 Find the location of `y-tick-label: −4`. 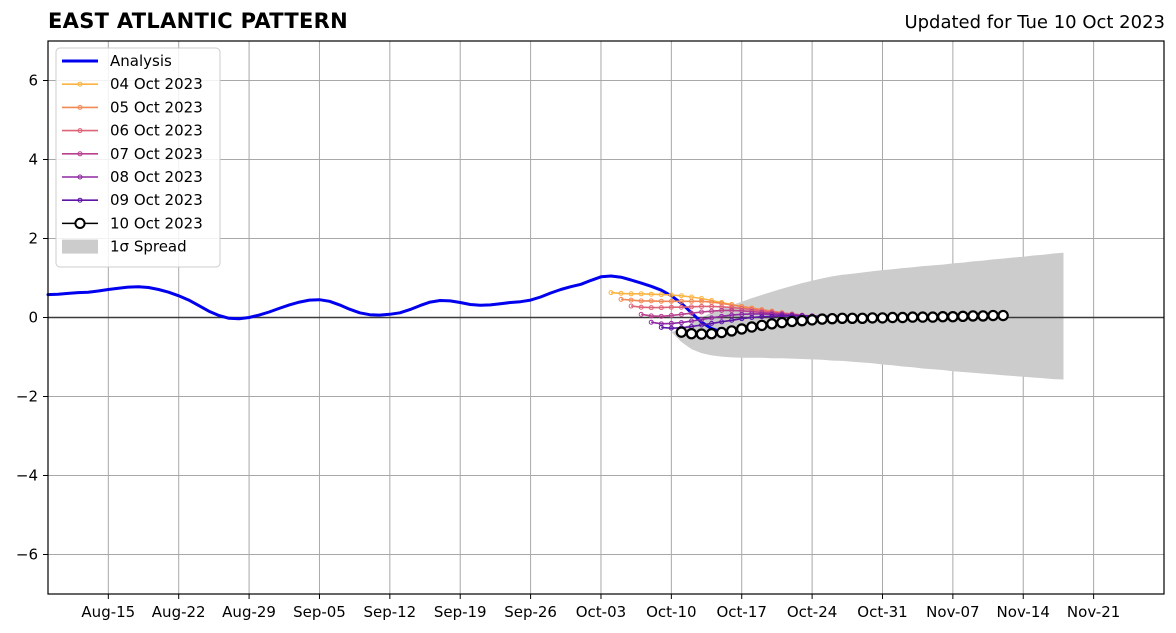

y-tick-label: −4 is located at coordinates (27, 476).